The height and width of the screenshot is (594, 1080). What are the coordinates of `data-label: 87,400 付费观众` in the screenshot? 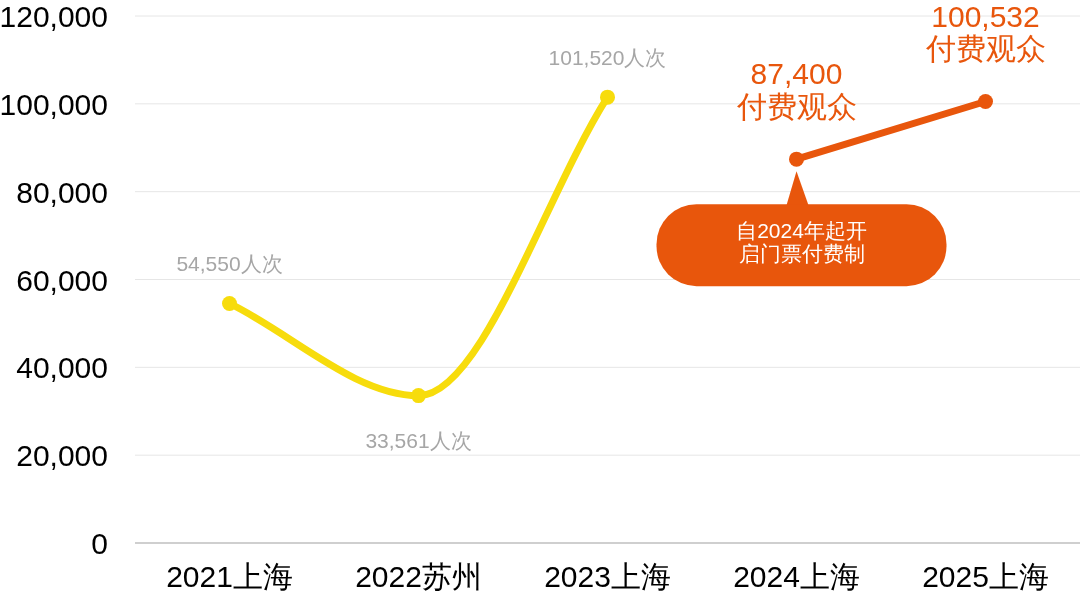 It's located at (796, 90).